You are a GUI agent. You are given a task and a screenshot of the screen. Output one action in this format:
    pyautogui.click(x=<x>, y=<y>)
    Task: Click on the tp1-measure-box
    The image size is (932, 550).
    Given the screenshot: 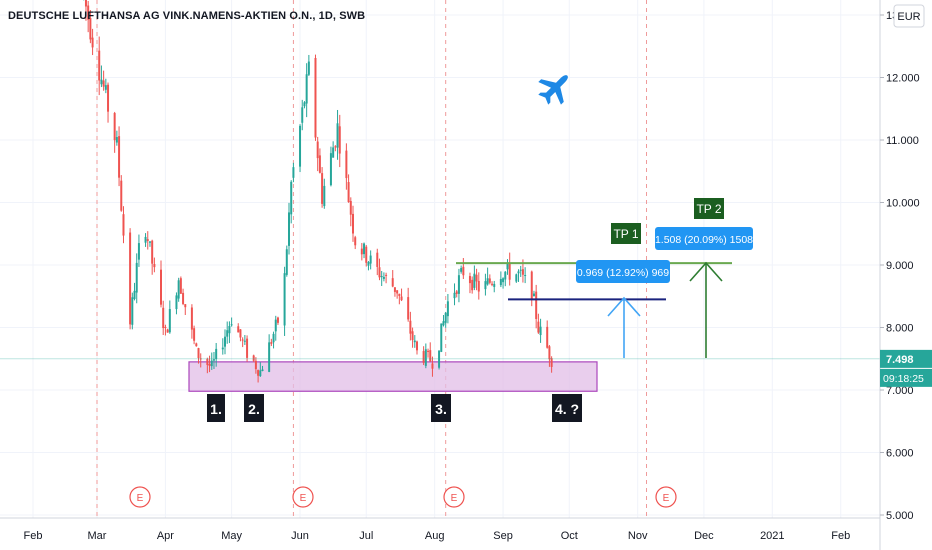 What is the action you would take?
    pyautogui.click(x=623, y=271)
    